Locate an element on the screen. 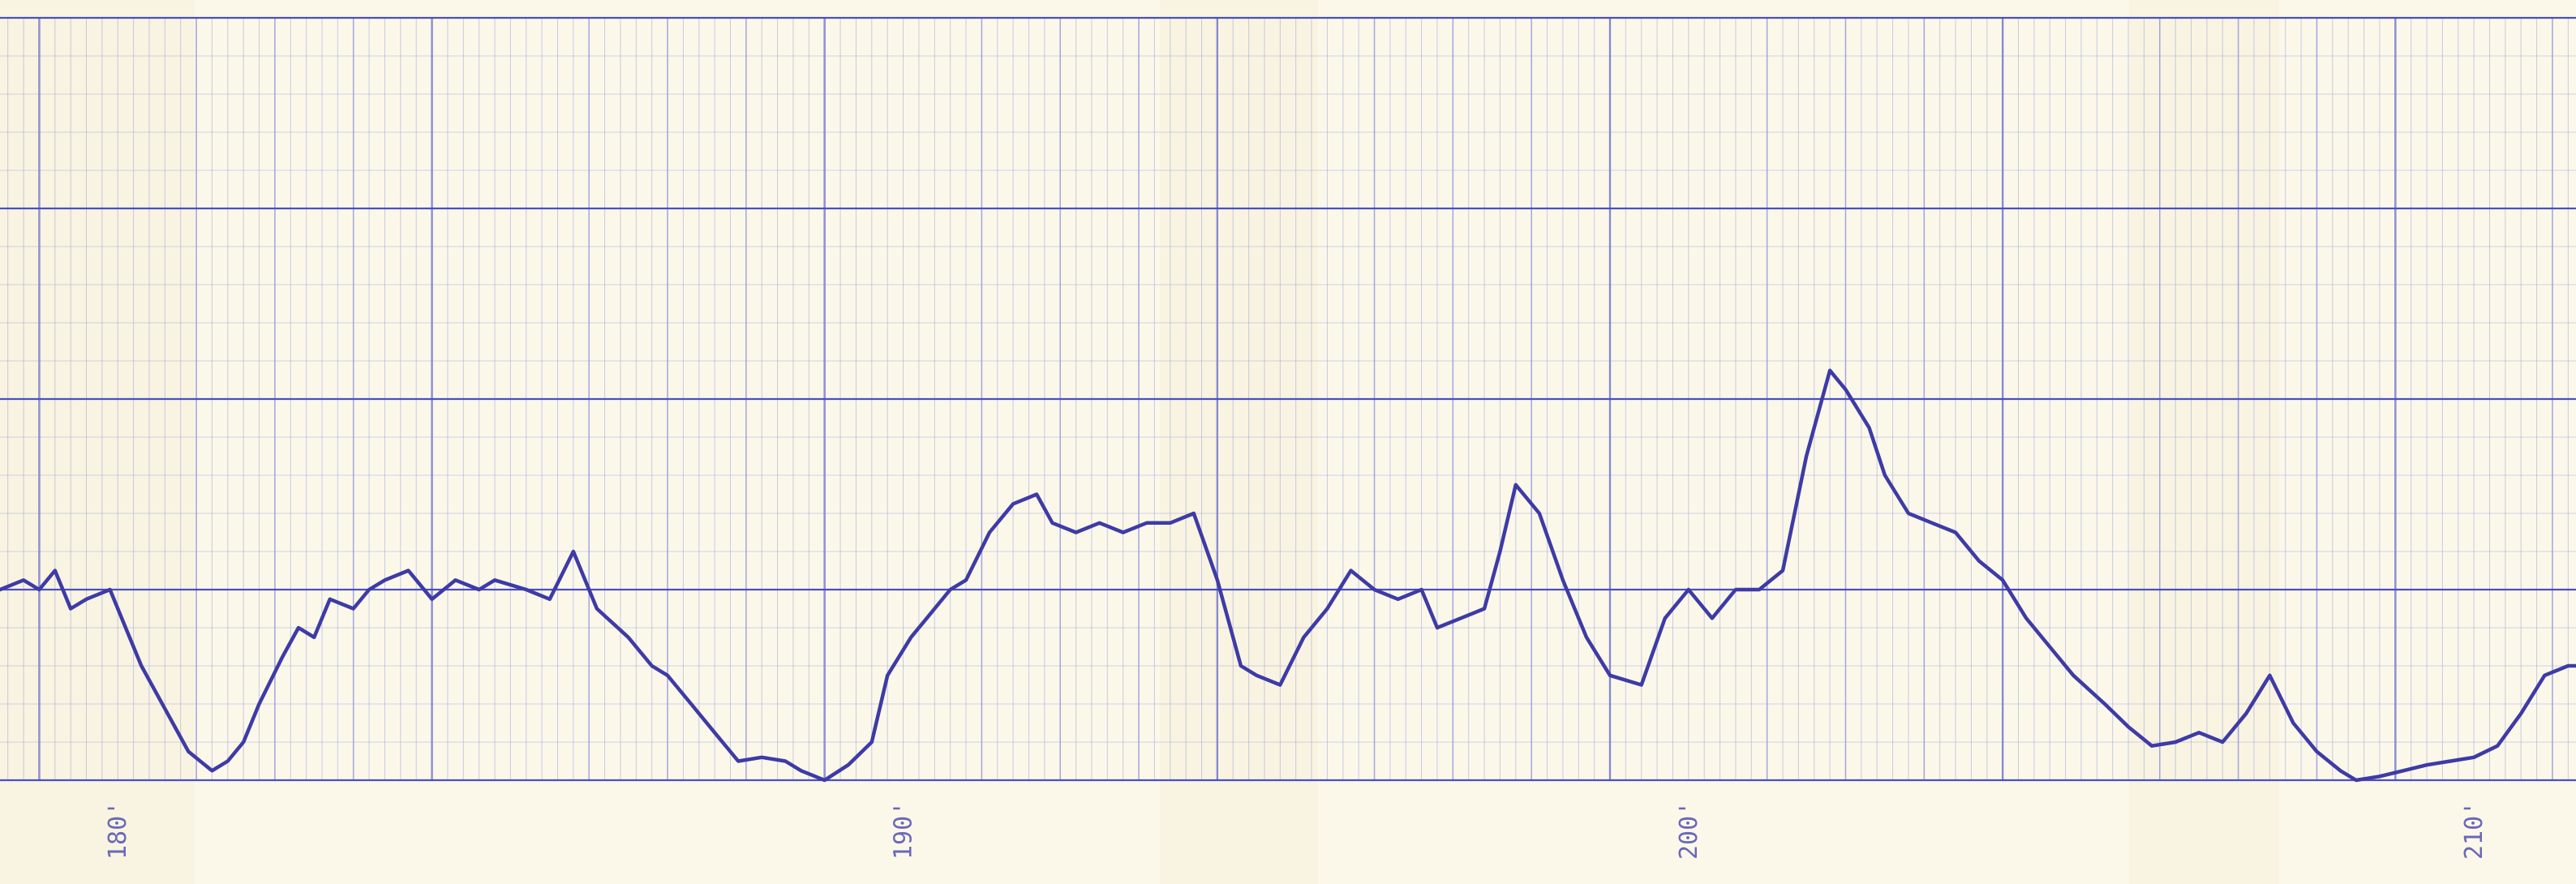  x-tick-label: 190' is located at coordinates (904, 831).